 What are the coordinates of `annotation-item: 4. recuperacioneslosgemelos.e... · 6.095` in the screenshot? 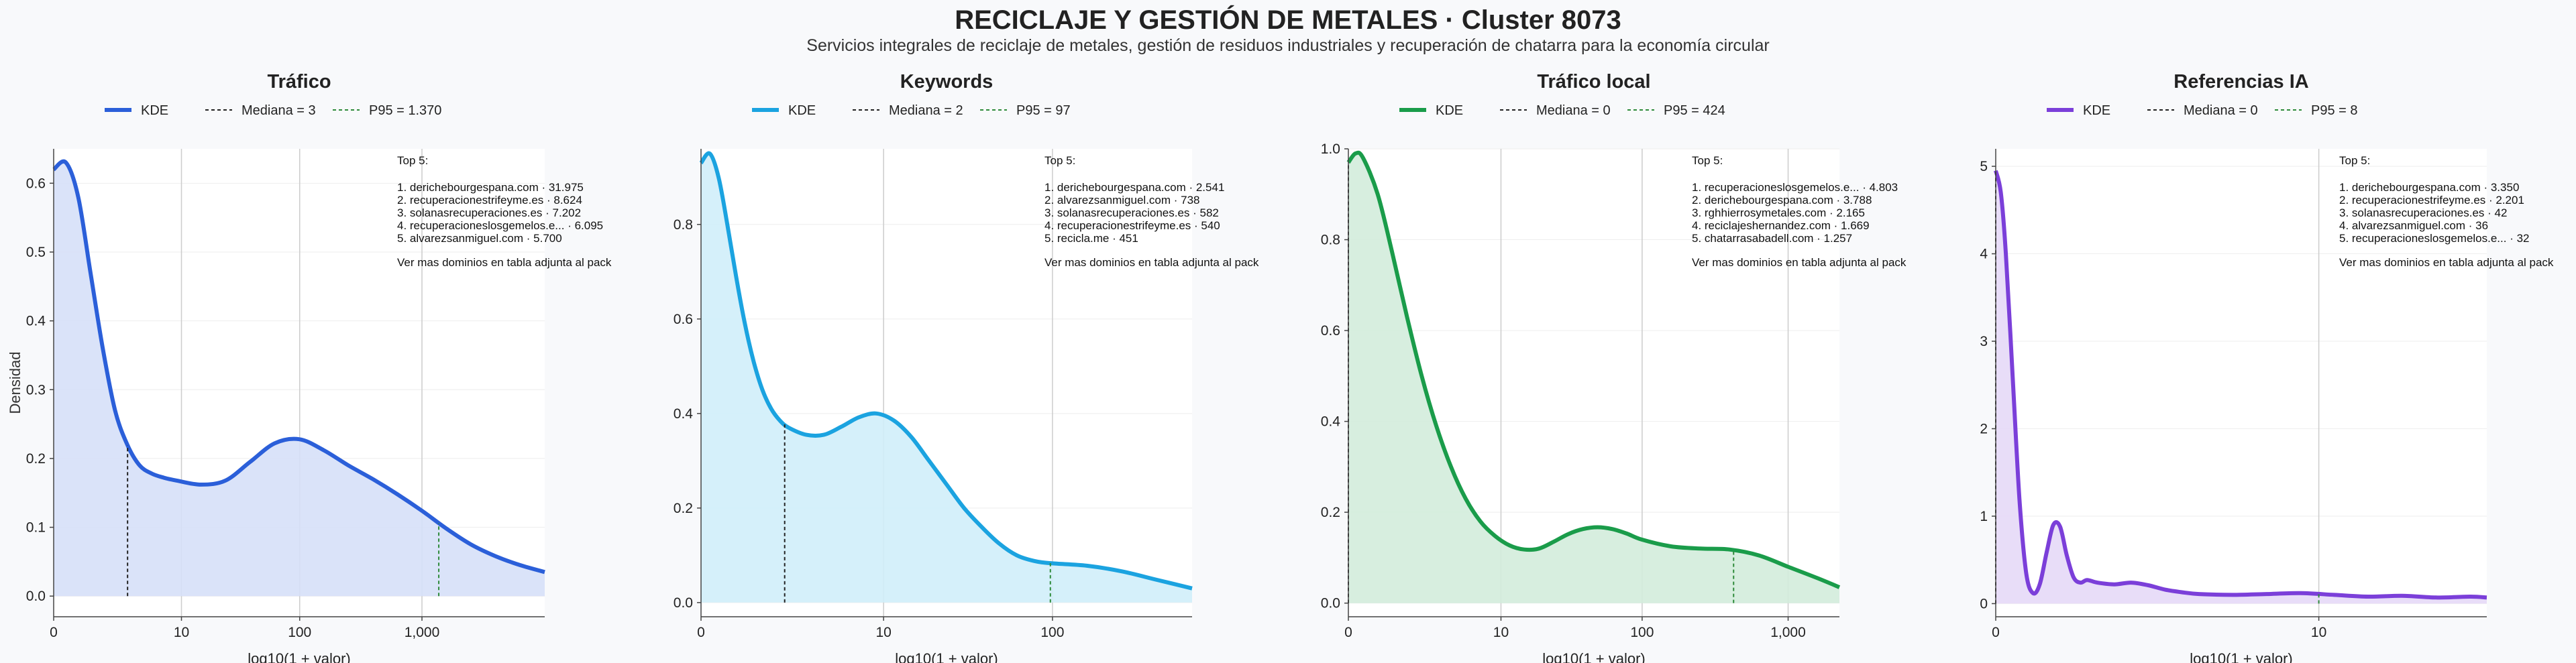 It's located at (500, 225).